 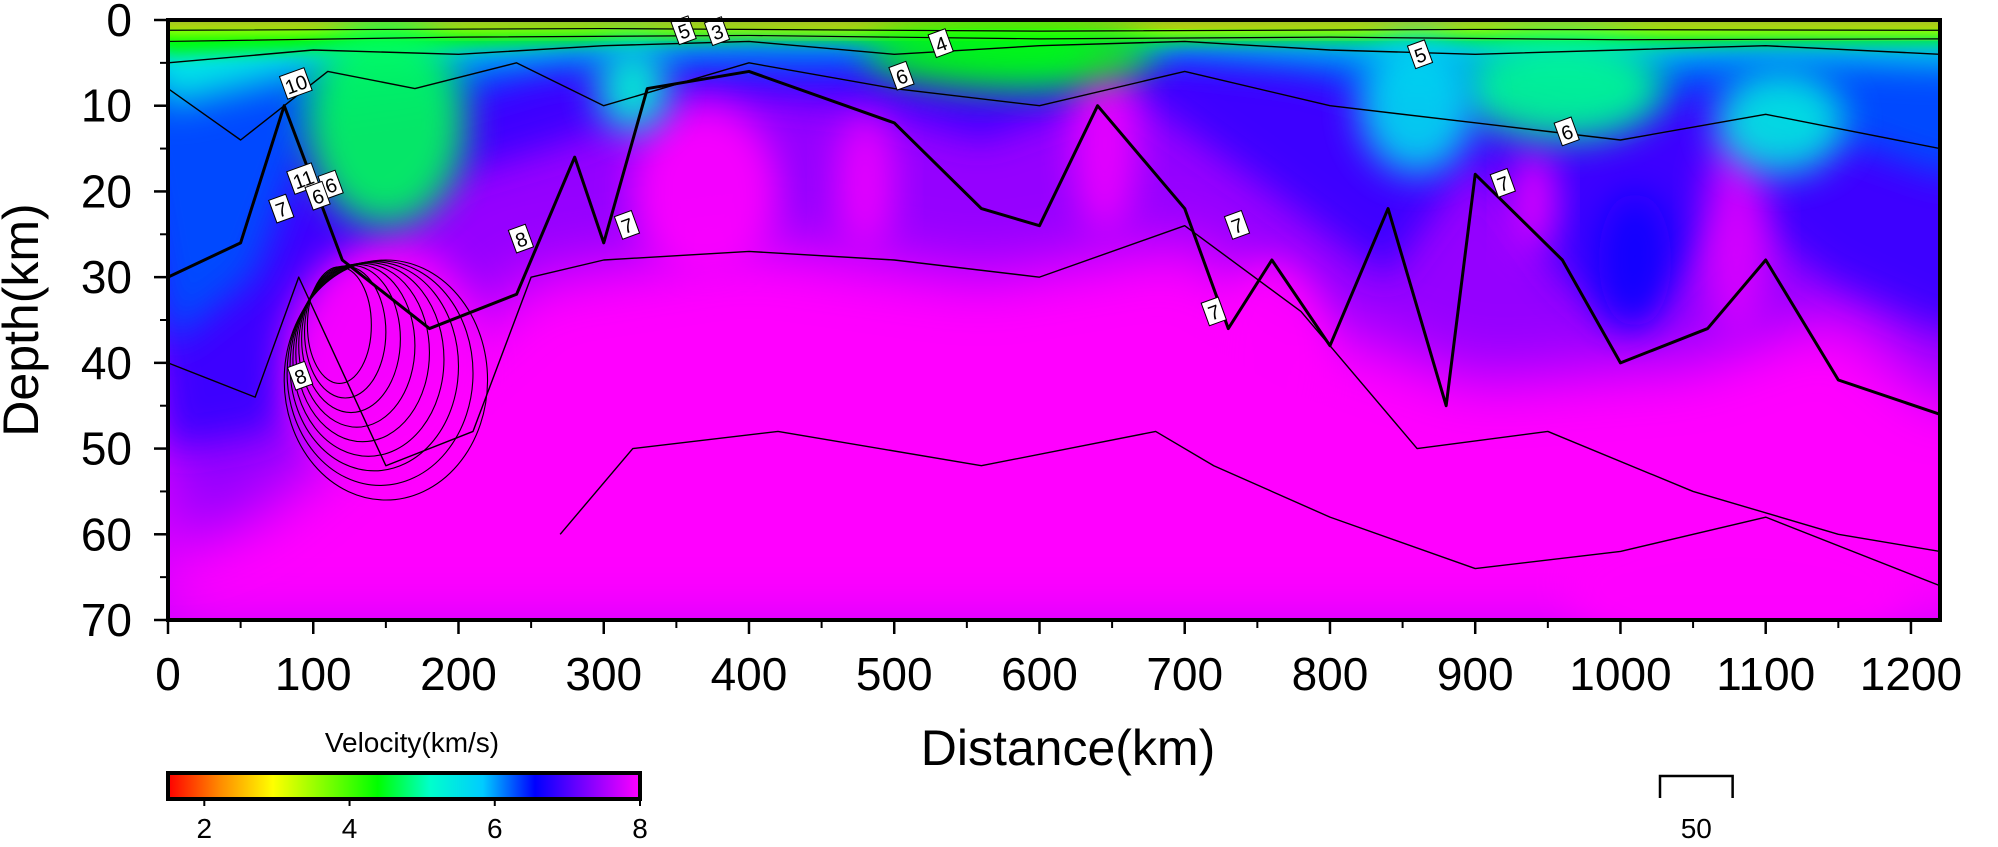 What do you see at coordinates (106, 363) in the screenshot?
I see `y-tick-label: 40` at bounding box center [106, 363].